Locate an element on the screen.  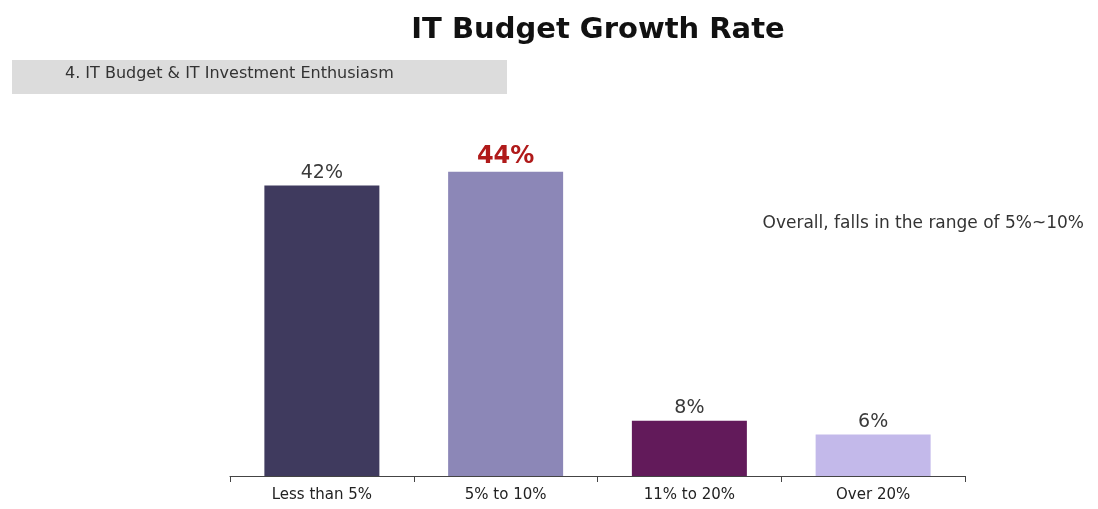
data-label: 6% is located at coordinates (873, 420).